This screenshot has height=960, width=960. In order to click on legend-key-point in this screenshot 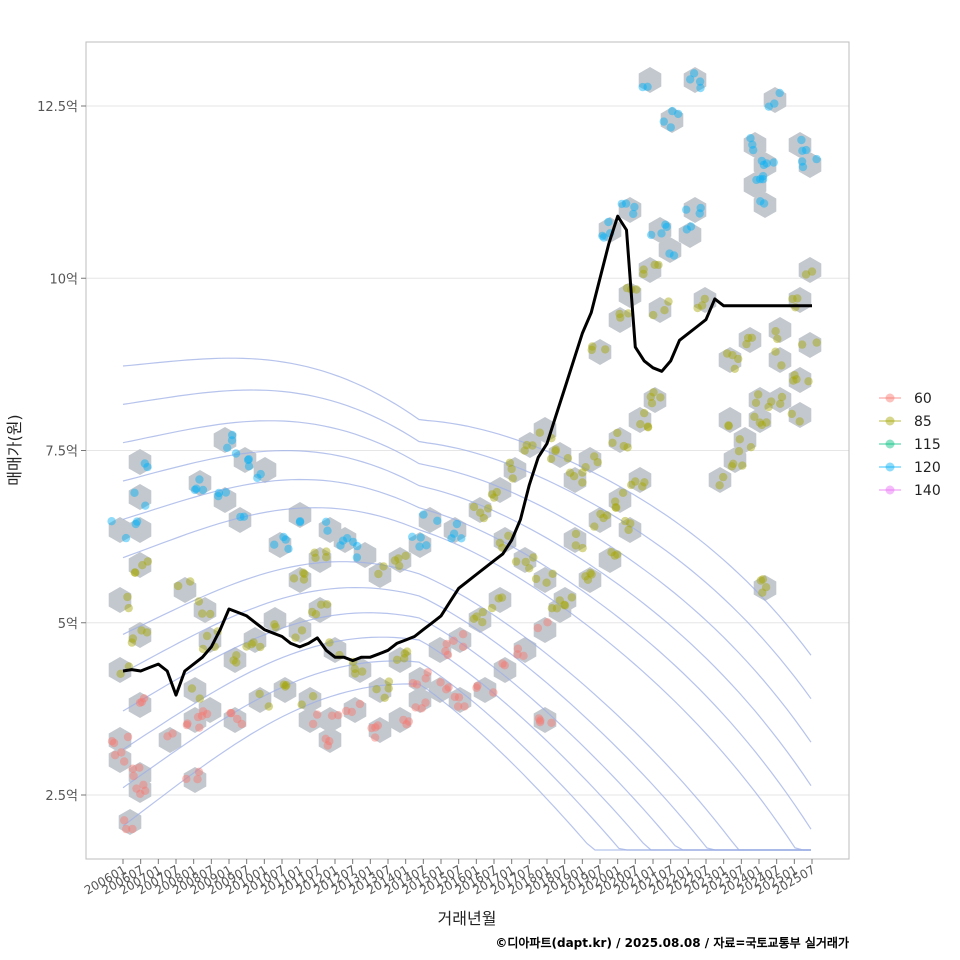, I will do `click(890, 467)`.